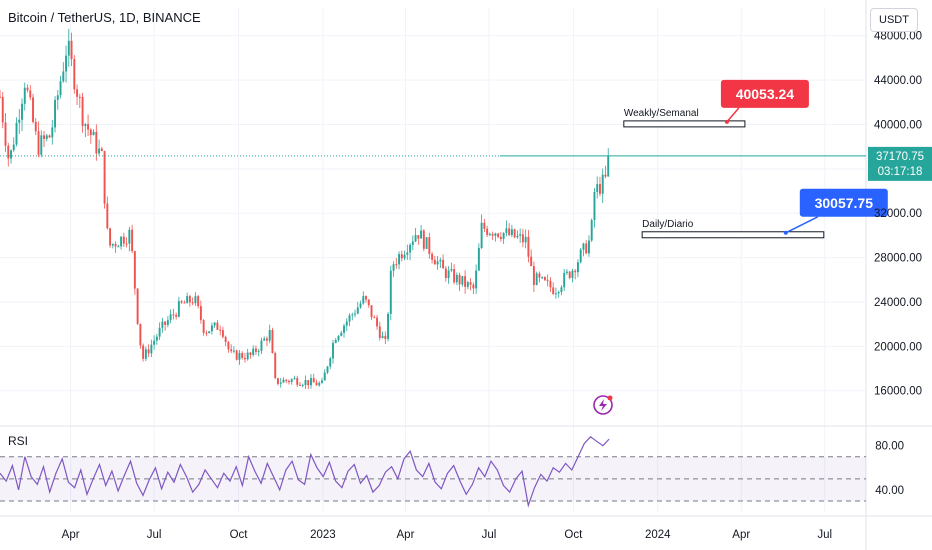 The image size is (932, 550). I want to click on currency-badge: USDT, so click(894, 20).